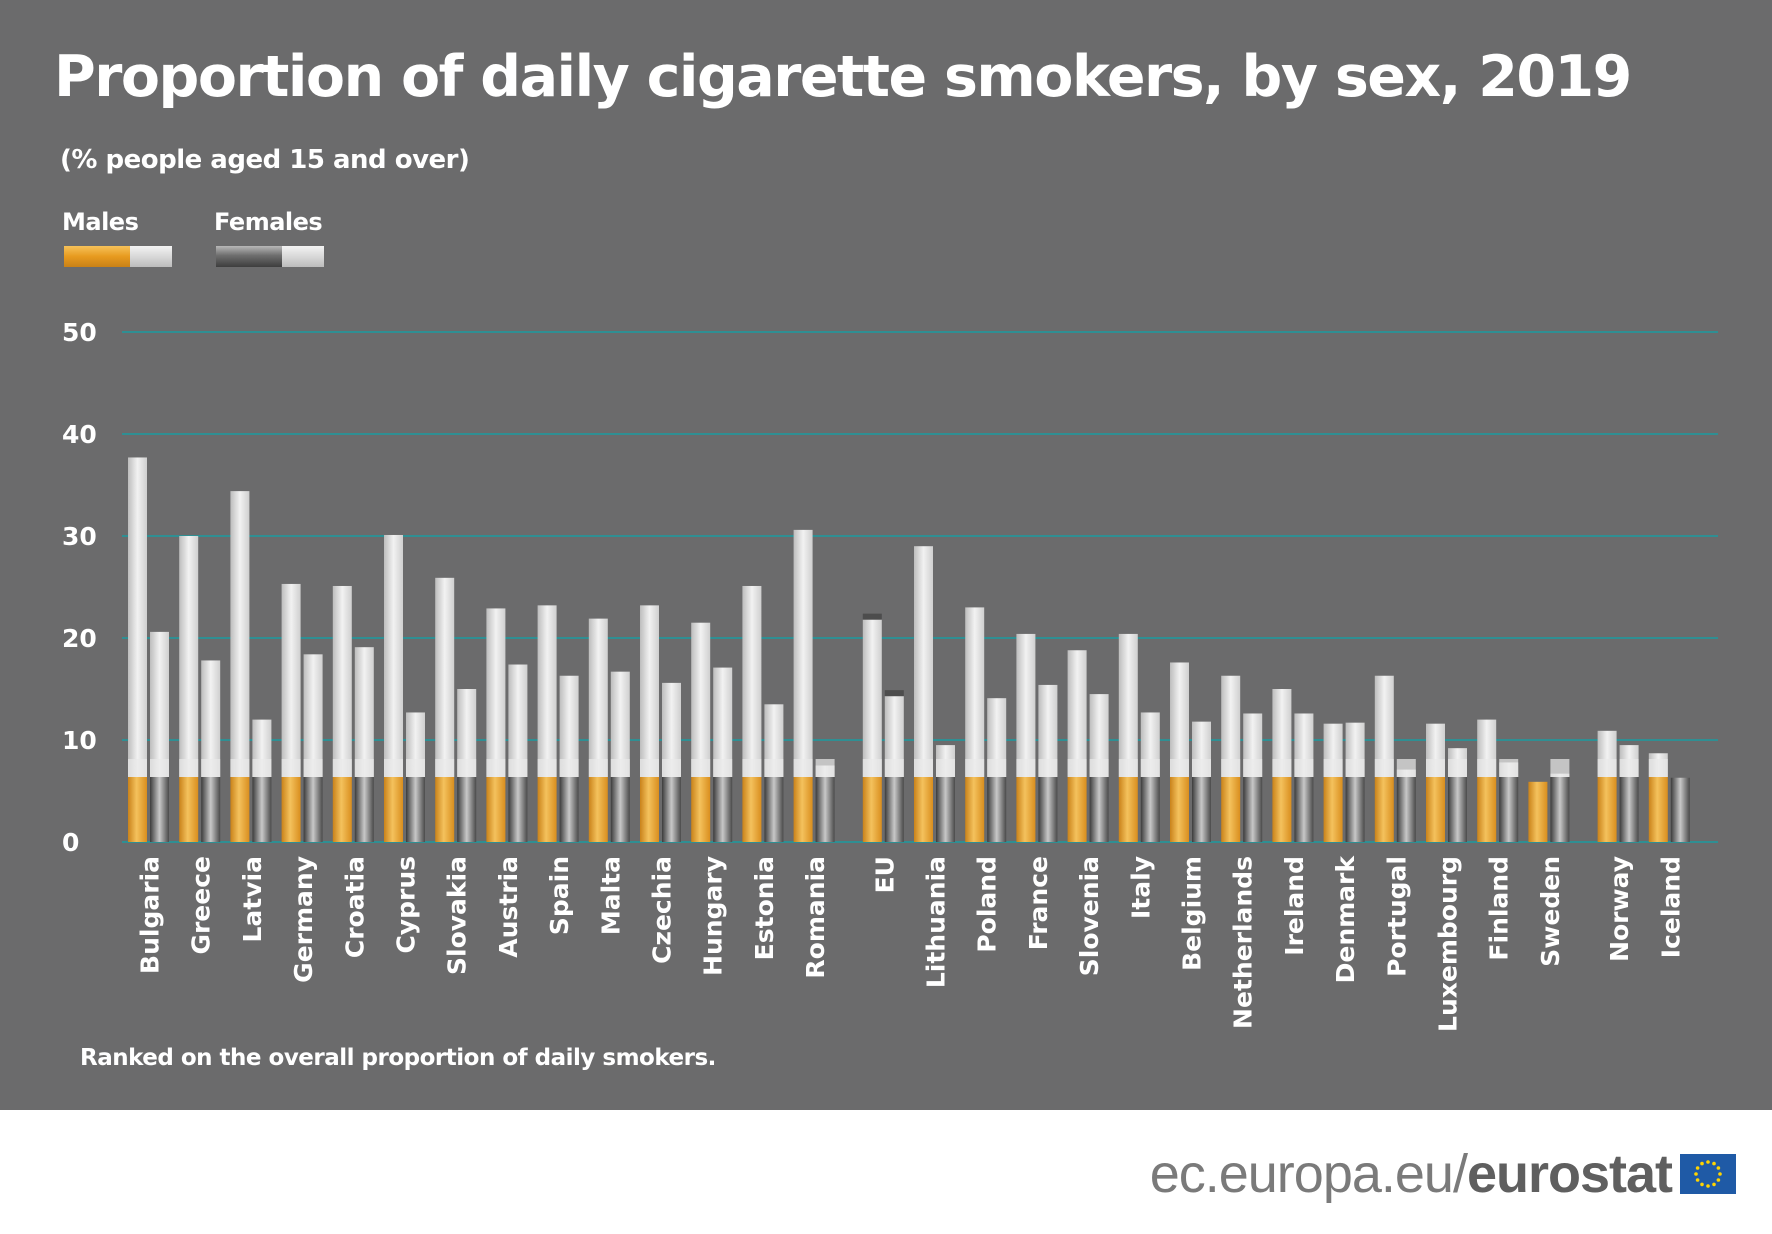 The width and height of the screenshot is (1772, 1234). I want to click on x-tick-label: Latvia, so click(252, 899).